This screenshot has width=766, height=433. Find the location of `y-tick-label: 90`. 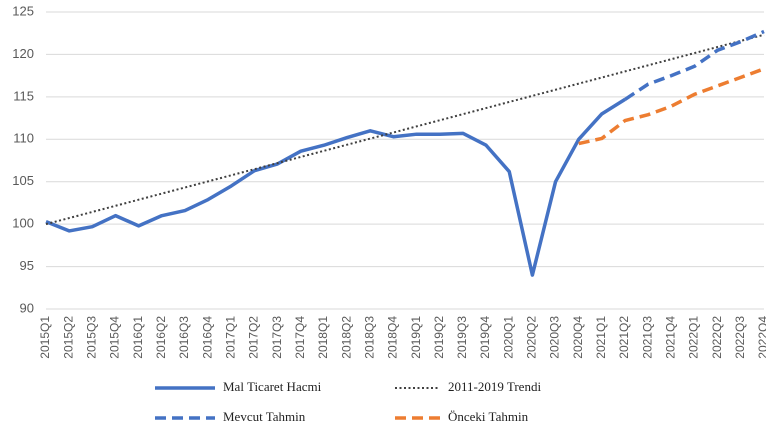

y-tick-label: 90 is located at coordinates (27, 307).